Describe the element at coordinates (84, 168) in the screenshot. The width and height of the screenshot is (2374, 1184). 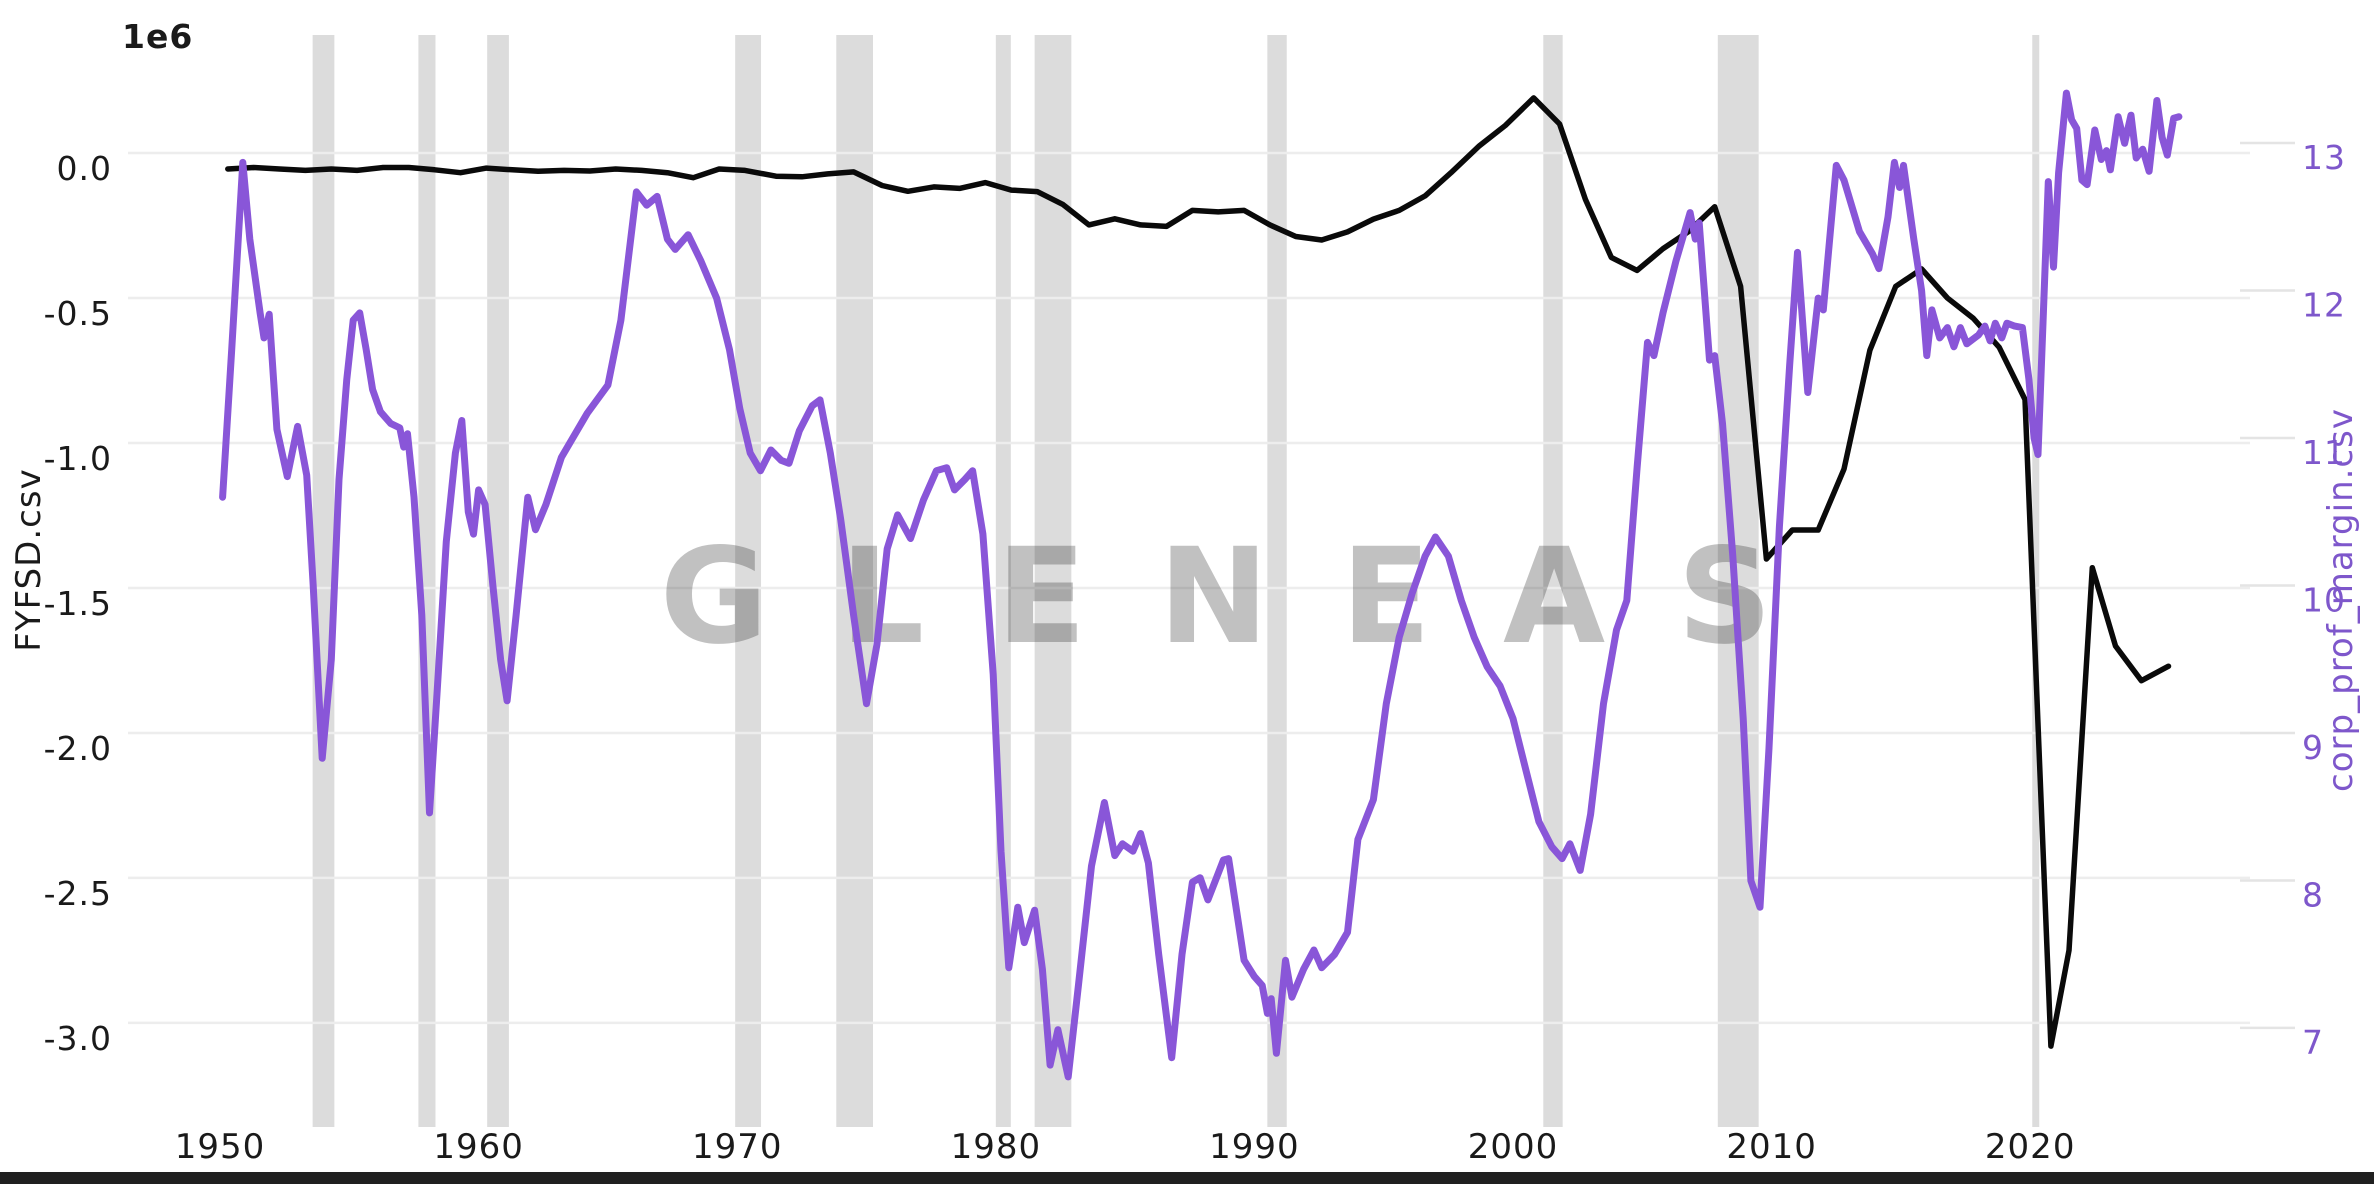
I see `left-tick-label: 0.0` at that location.